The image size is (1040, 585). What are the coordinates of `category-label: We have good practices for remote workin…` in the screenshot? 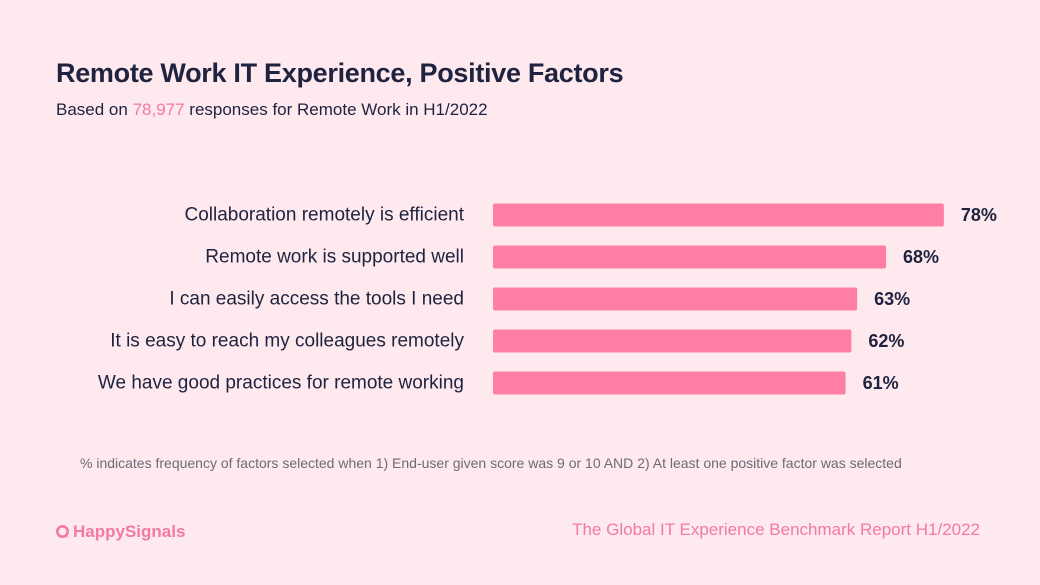 It's located at (281, 383).